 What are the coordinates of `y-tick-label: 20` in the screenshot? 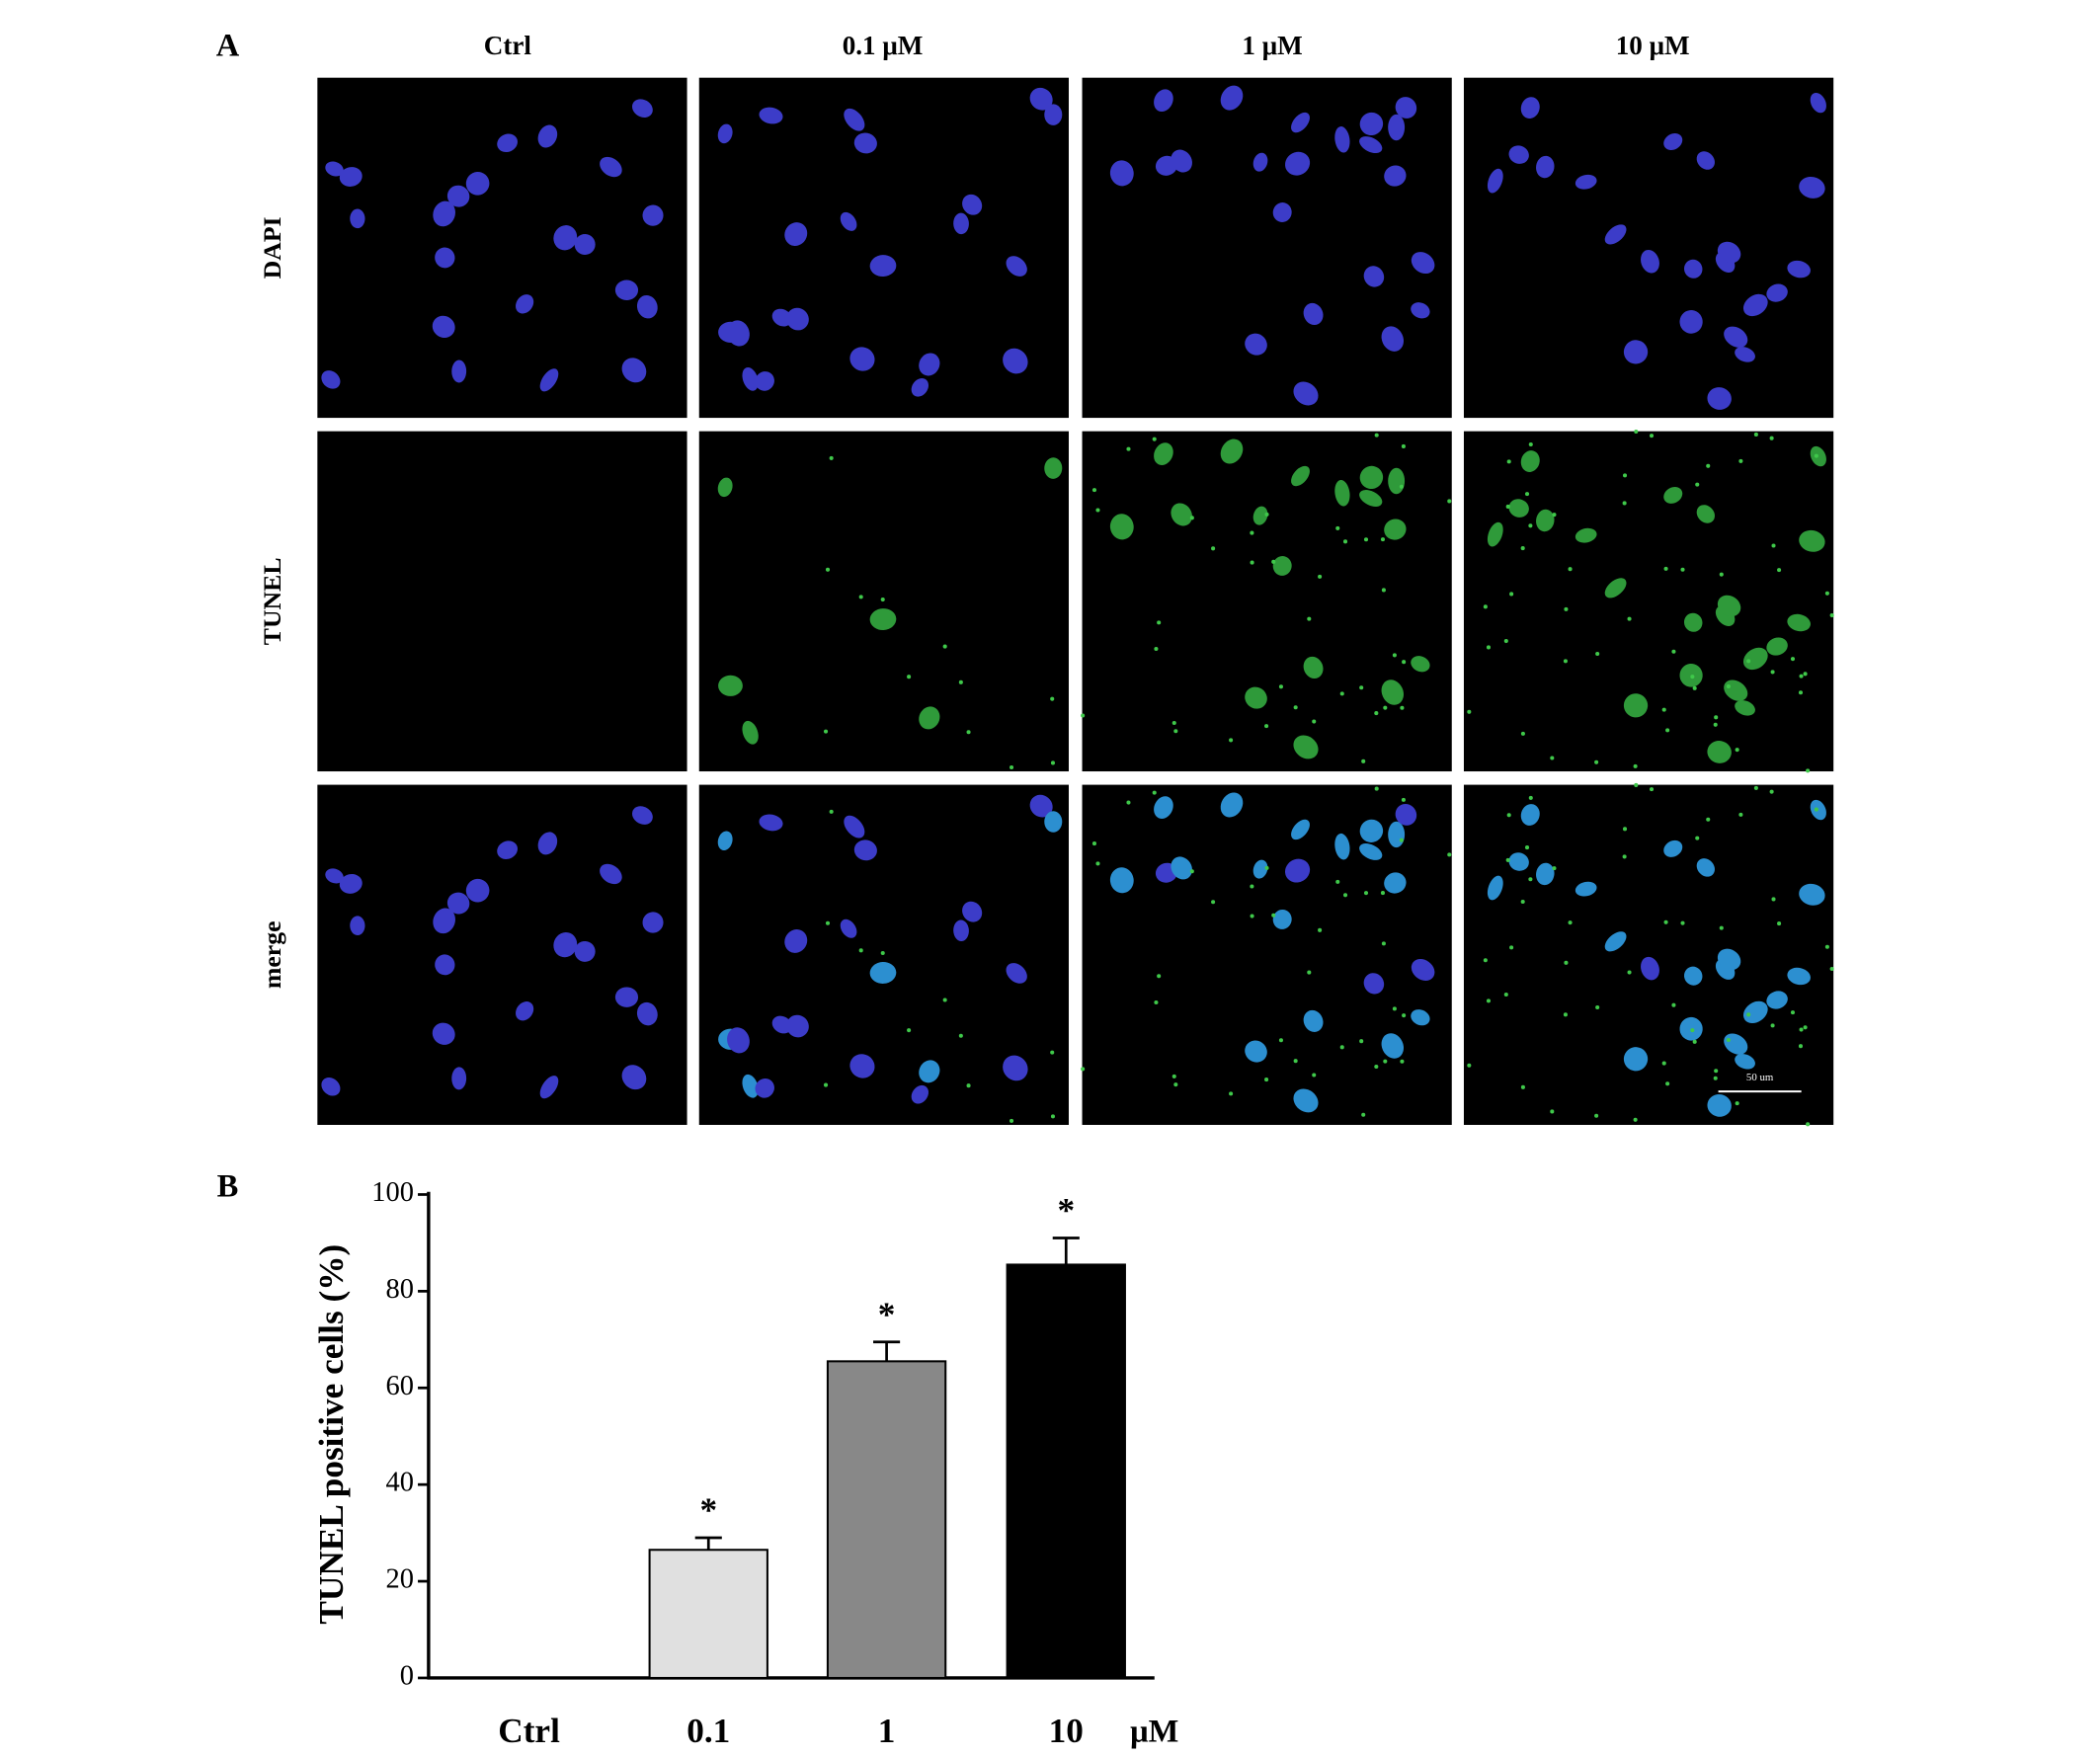 It's located at (399, 1579).